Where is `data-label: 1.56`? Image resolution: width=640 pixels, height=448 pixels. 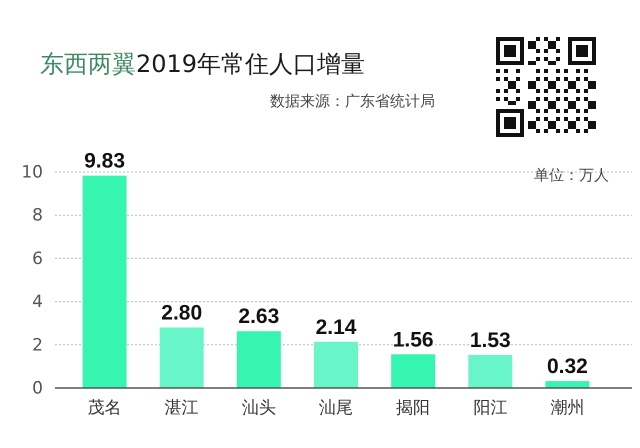 data-label: 1.56 is located at coordinates (413, 340).